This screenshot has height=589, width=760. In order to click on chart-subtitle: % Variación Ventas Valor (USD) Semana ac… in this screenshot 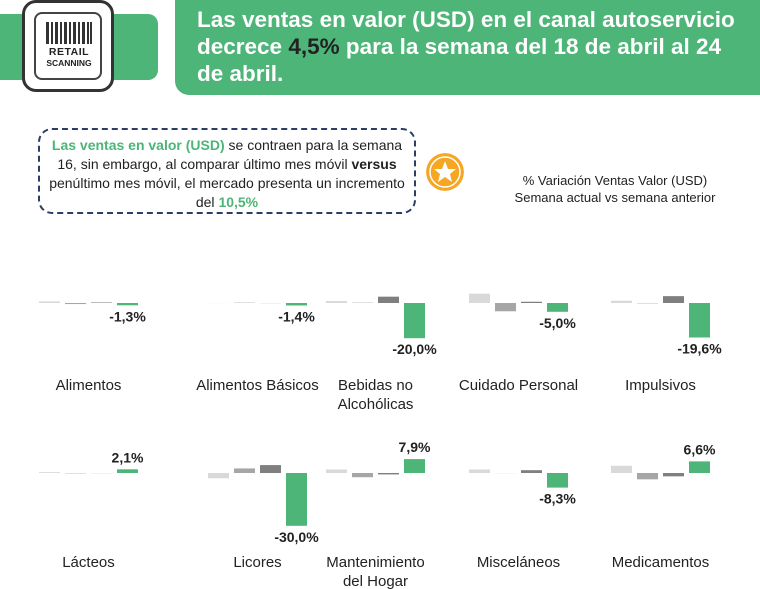, I will do `click(615, 189)`.